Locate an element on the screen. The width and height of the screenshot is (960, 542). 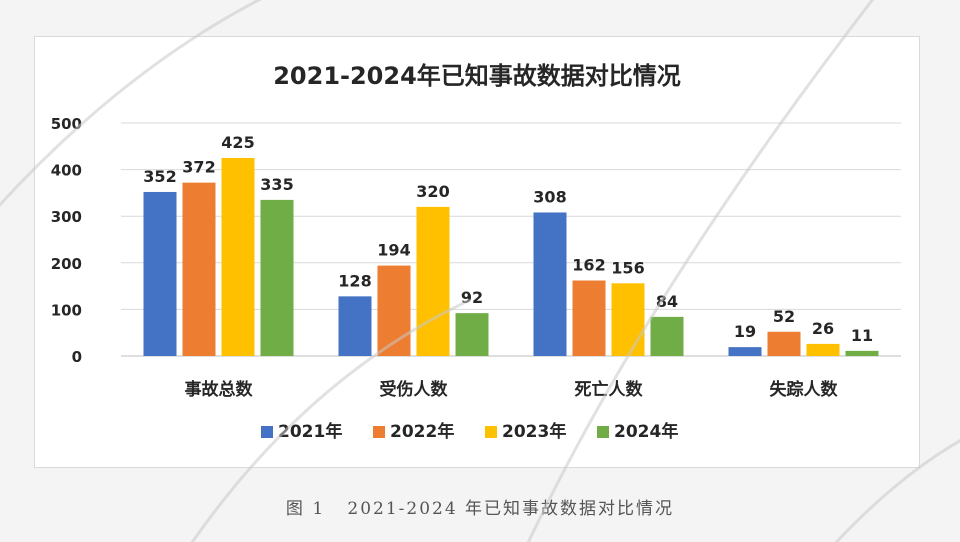
caption-text: 2021-2024 年已知事故数据对比情况 is located at coordinates (511, 509).